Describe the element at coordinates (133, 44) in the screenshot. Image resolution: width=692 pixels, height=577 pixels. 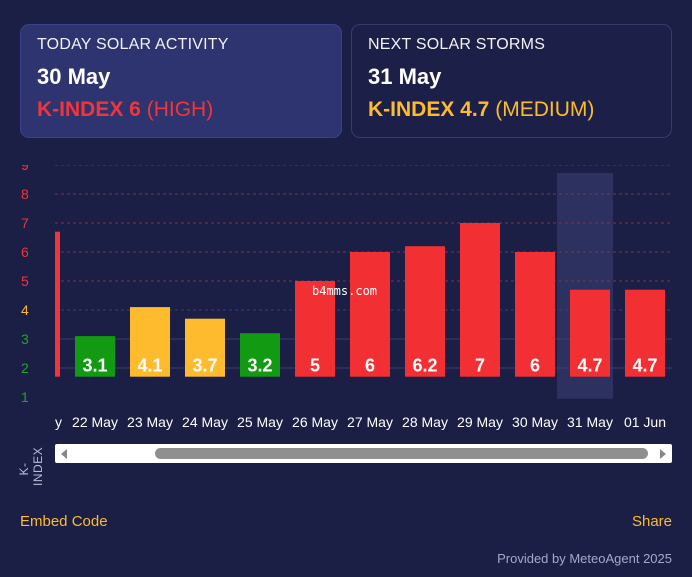
I see `today-card-title: TODAY SOLAR ACTIVITY` at that location.